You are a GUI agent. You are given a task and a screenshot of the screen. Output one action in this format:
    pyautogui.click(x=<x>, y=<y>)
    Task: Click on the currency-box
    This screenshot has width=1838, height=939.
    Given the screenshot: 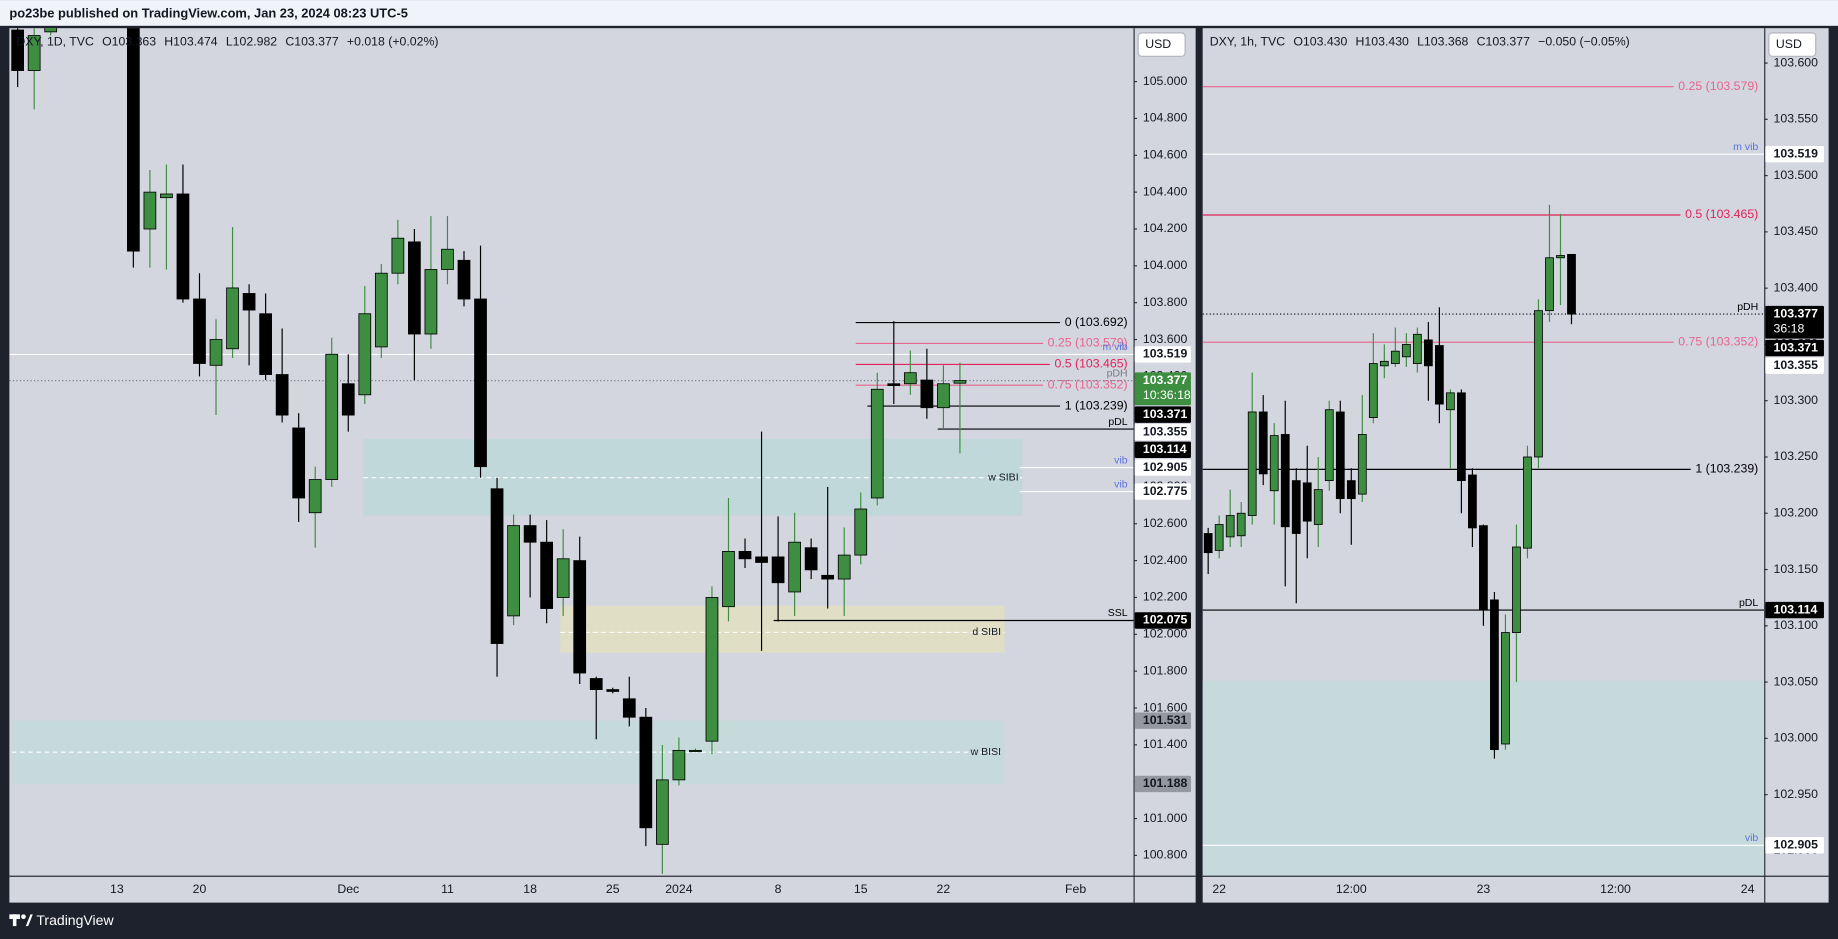 What is the action you would take?
    pyautogui.click(x=1161, y=44)
    